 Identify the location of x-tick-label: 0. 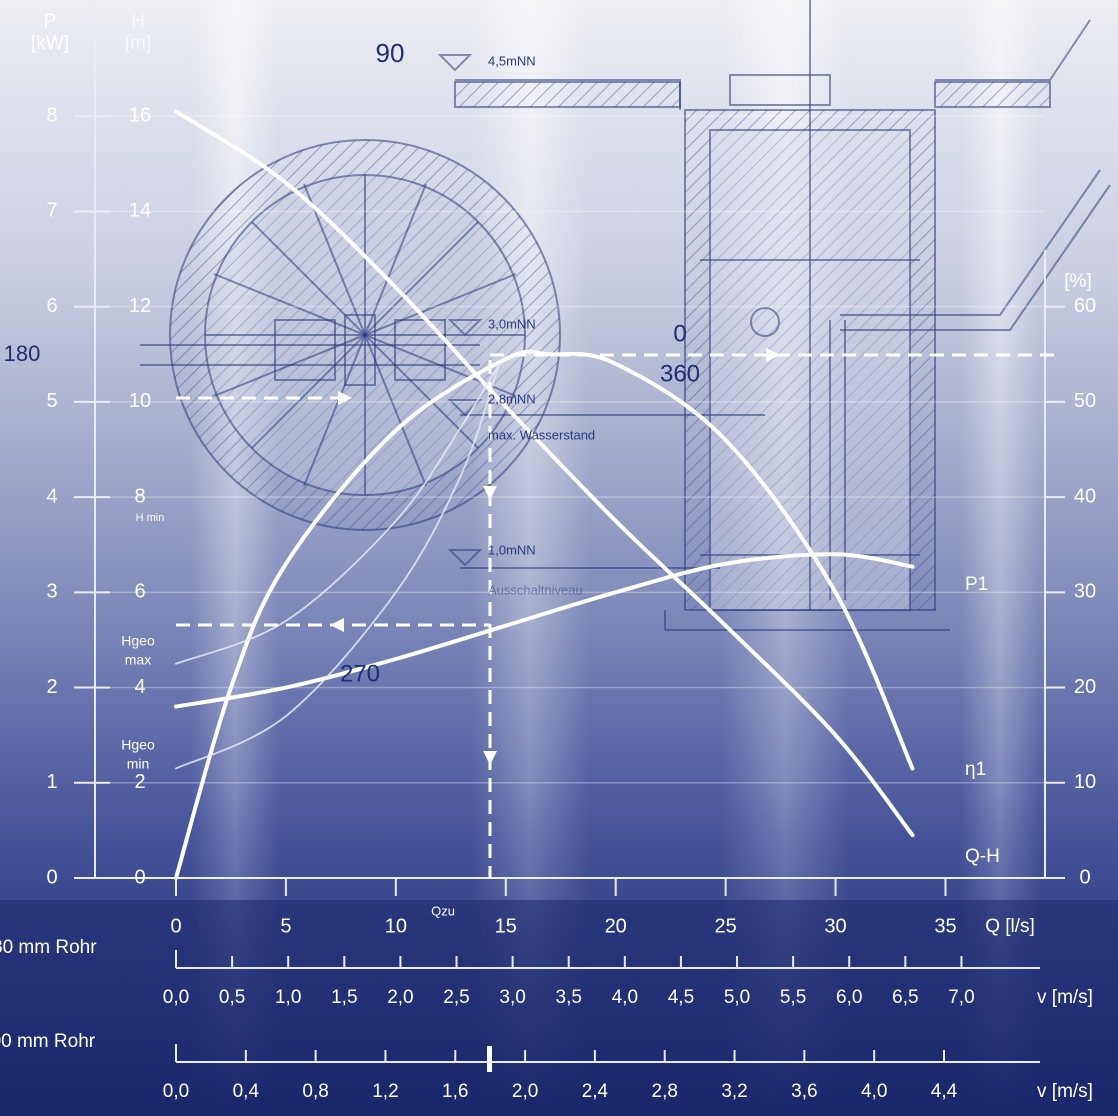
(175, 926).